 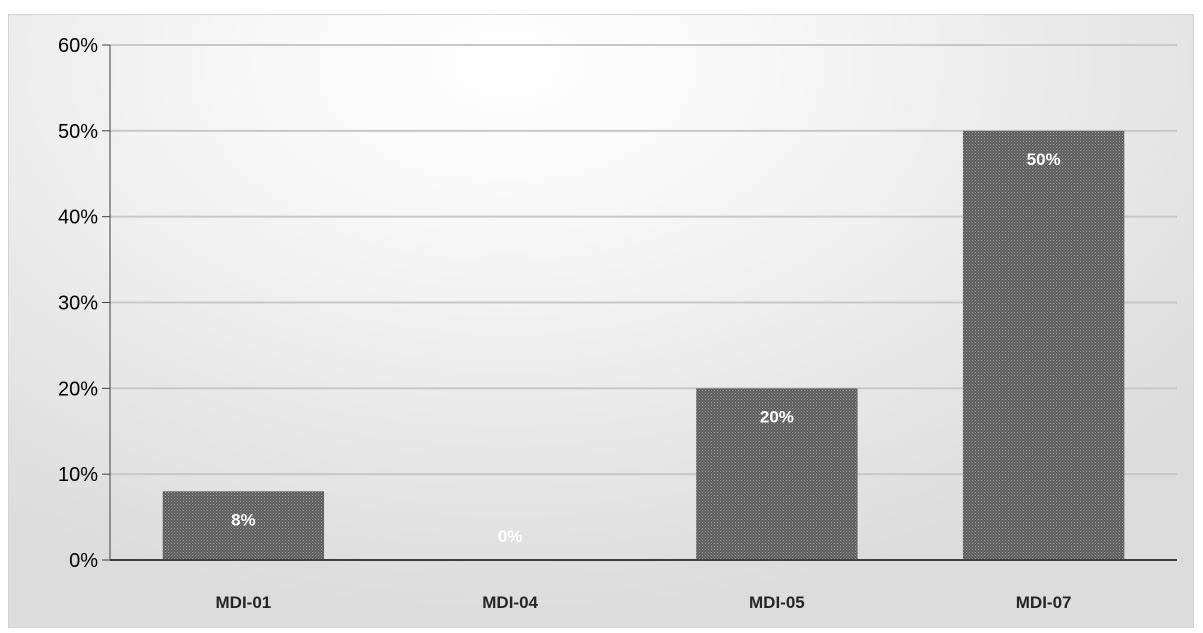 I want to click on x-category-label: MDI-04, so click(x=510, y=602).